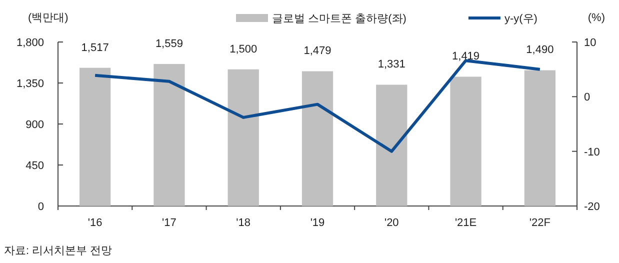  What do you see at coordinates (169, 44) in the screenshot?
I see `data-label: 1,559` at bounding box center [169, 44].